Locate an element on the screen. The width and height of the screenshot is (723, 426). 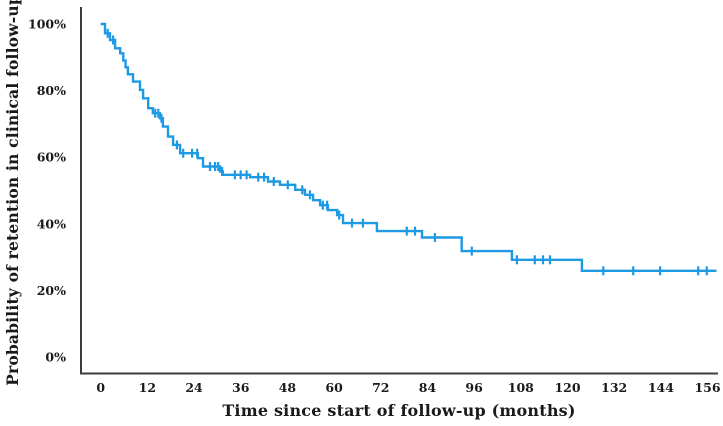
y-tick-label: 40% is located at coordinates (51, 223).